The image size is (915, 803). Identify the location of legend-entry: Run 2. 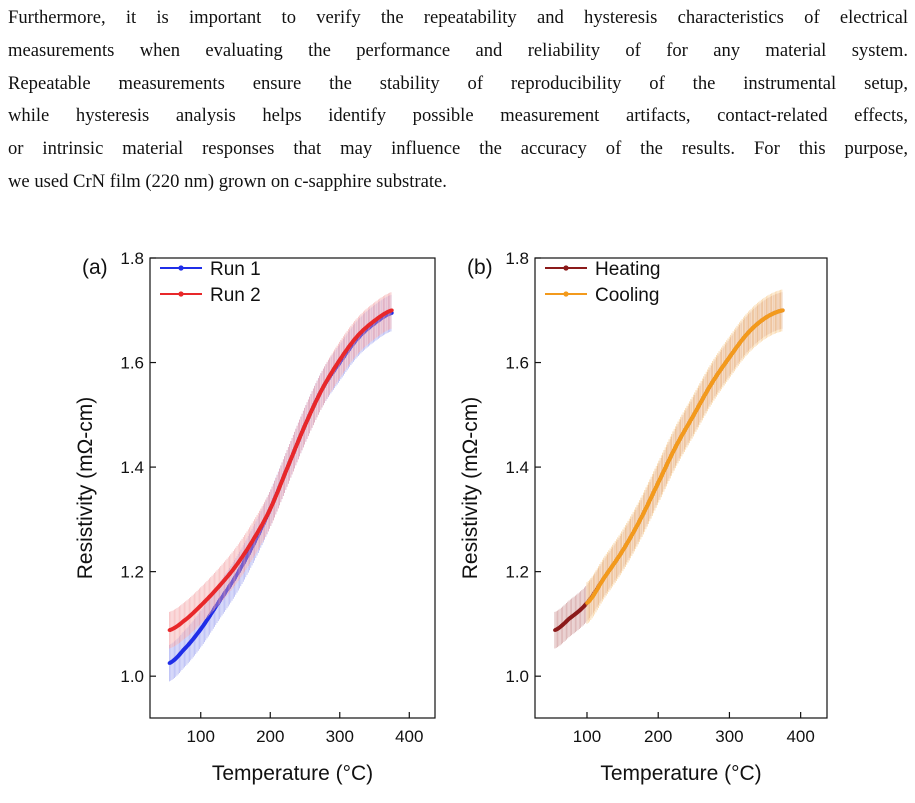
(210, 295).